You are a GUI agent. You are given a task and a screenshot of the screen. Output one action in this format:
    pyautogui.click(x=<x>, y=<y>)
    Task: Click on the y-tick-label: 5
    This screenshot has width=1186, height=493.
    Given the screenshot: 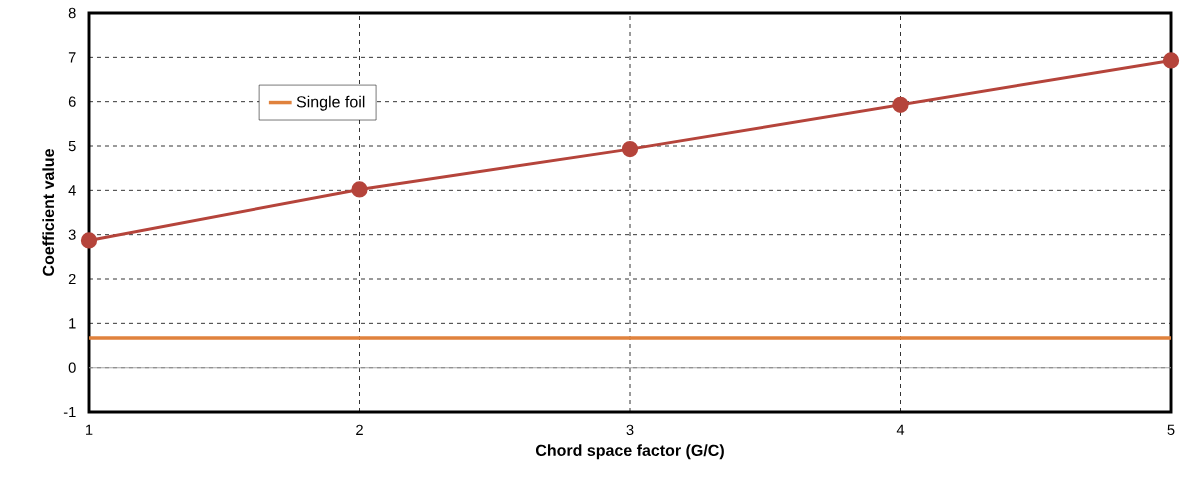 What is the action you would take?
    pyautogui.click(x=72, y=146)
    